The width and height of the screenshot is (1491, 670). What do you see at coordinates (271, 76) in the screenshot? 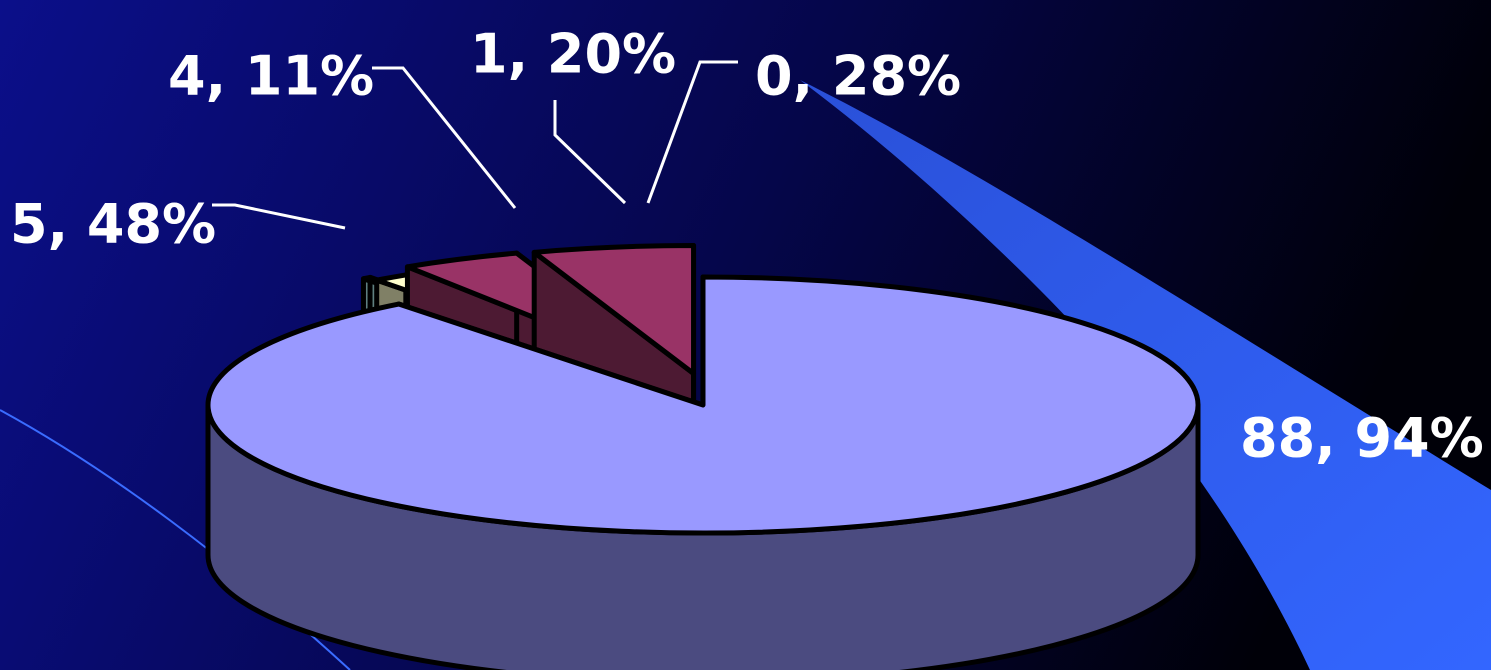
I see `slice-label: 4, 11%` at bounding box center [271, 76].